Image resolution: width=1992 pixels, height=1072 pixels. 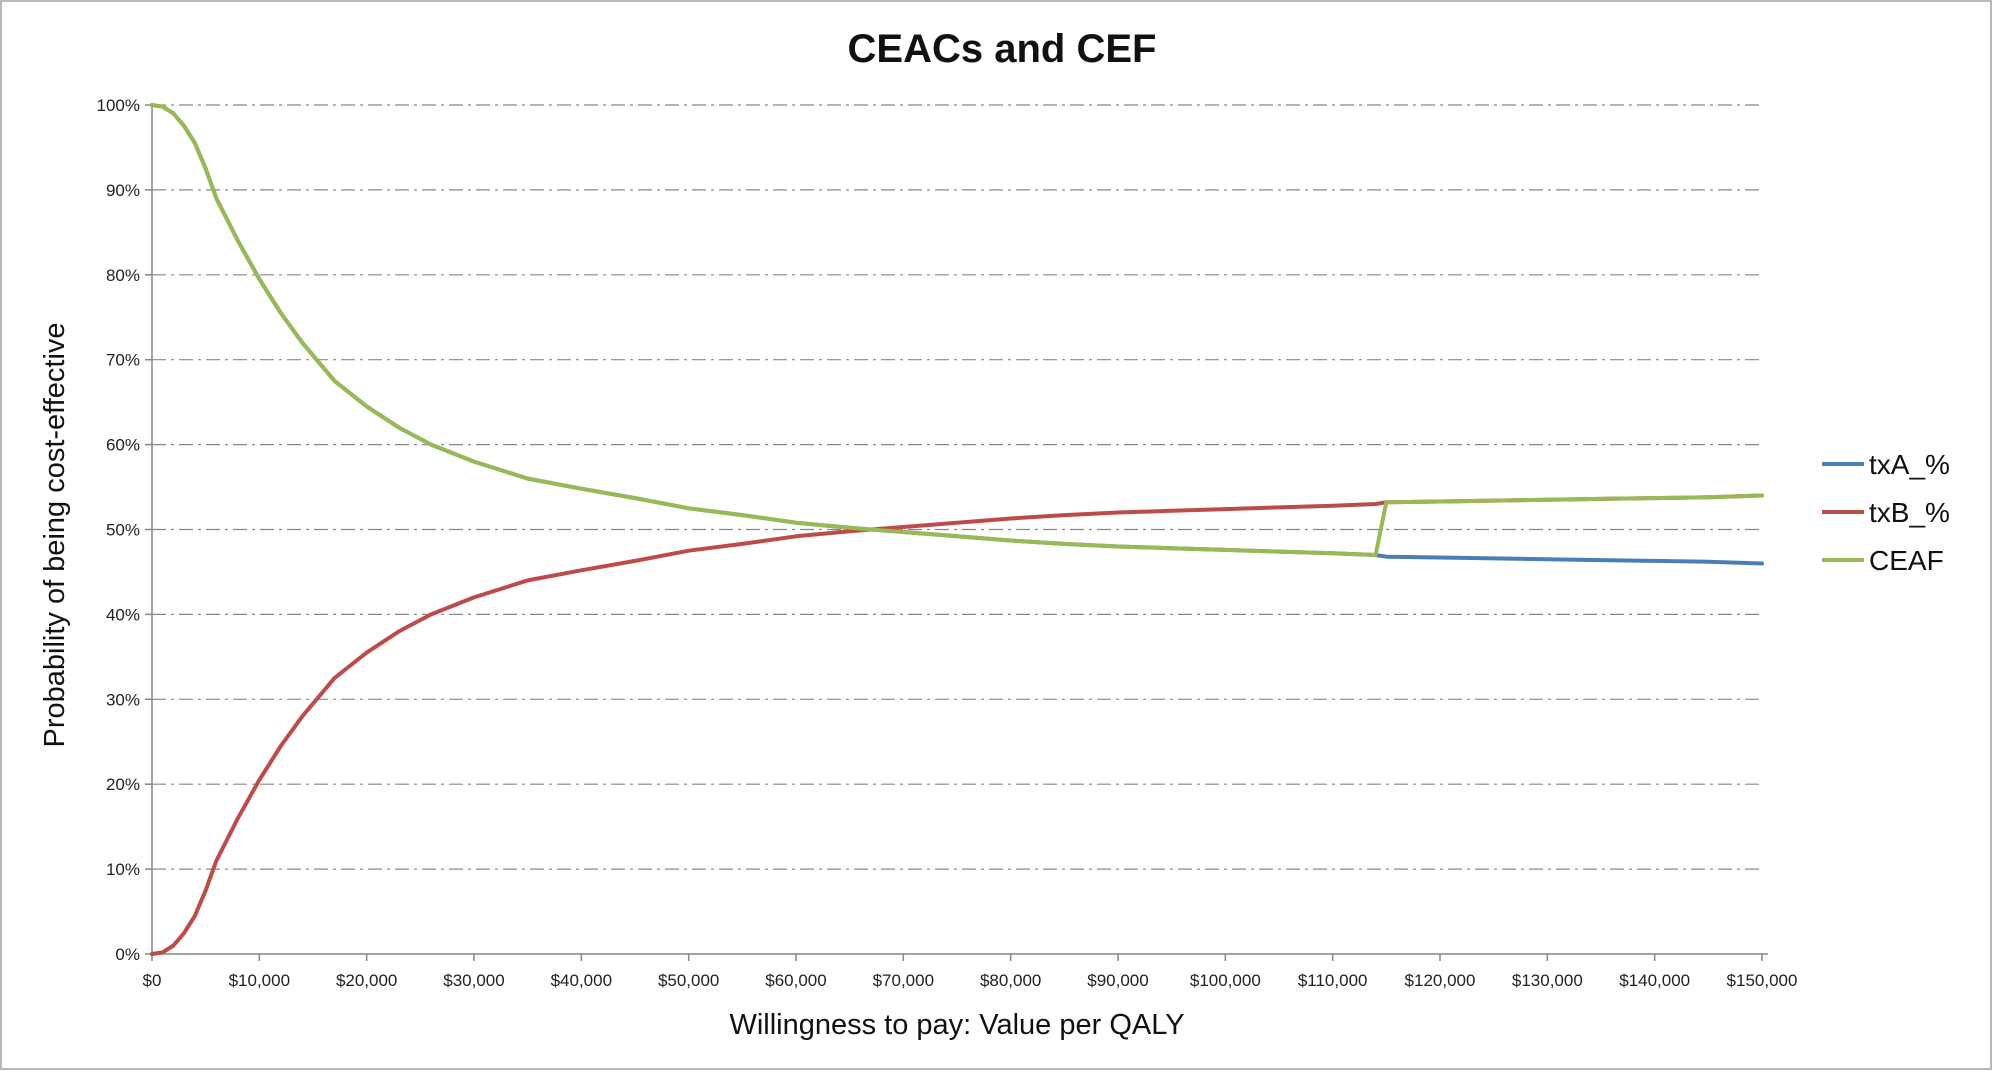 What do you see at coordinates (956, 1025) in the screenshot?
I see `x-axis-title: Willingness to pay: Value per QALY` at bounding box center [956, 1025].